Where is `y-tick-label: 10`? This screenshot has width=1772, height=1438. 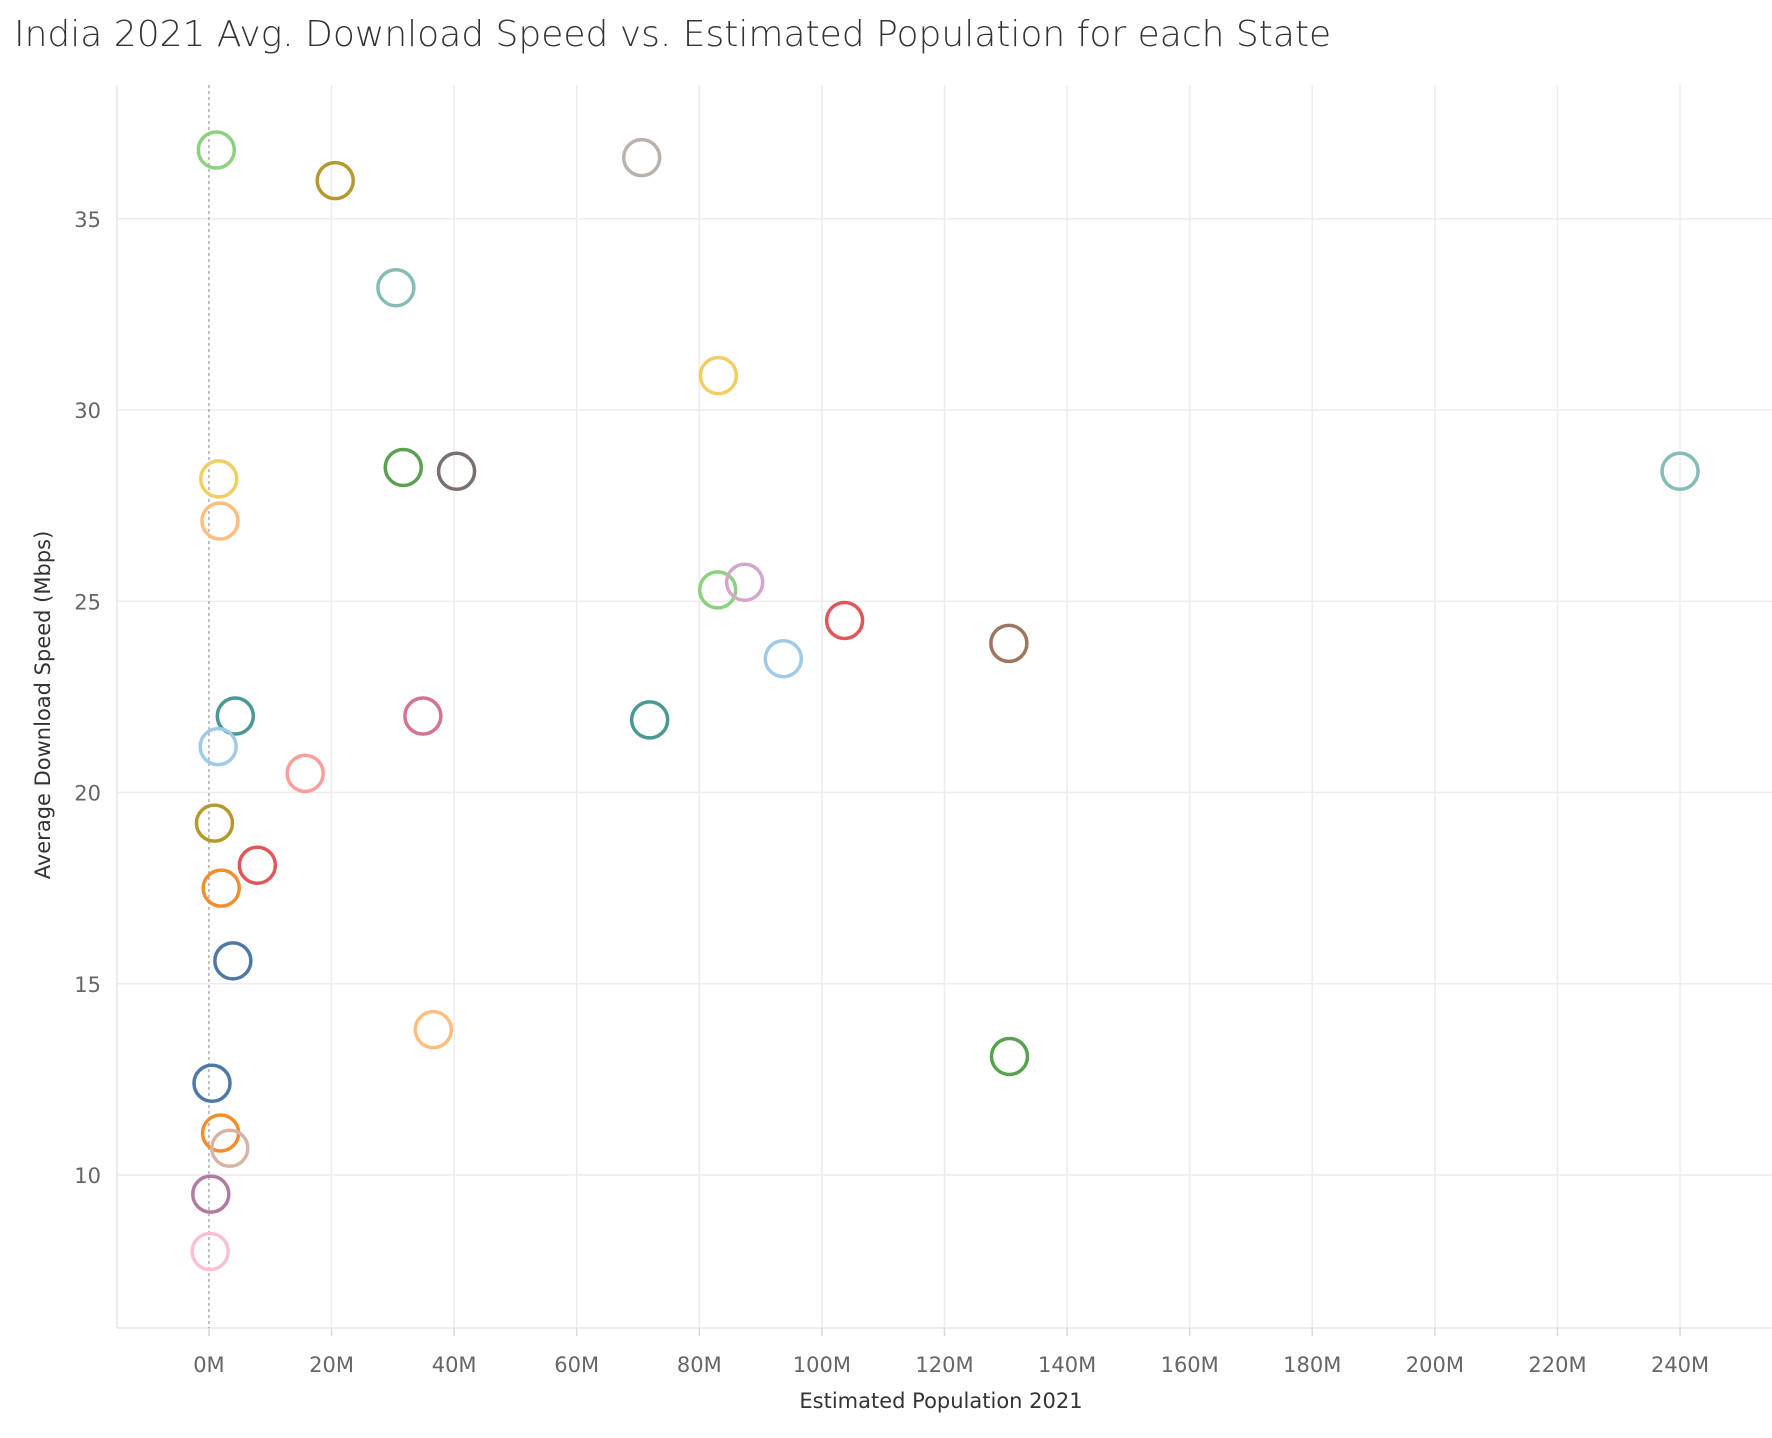
y-tick-label: 10 is located at coordinates (87, 1176).